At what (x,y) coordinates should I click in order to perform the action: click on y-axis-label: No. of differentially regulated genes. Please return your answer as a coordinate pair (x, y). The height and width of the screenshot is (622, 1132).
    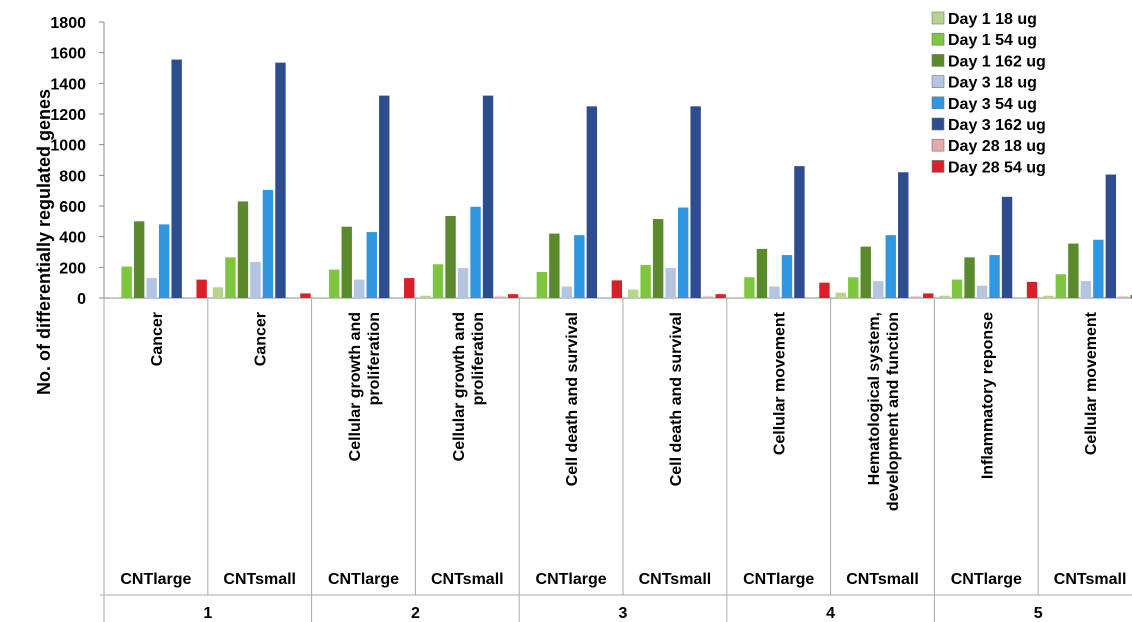
    Looking at the image, I should click on (44, 242).